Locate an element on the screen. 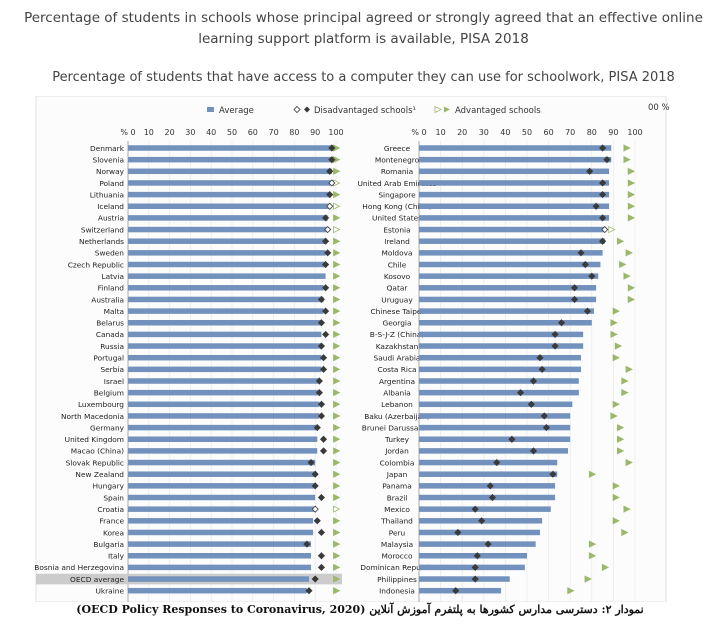 This screenshot has width=727, height=629. category-label: Ireland is located at coordinates (397, 241).